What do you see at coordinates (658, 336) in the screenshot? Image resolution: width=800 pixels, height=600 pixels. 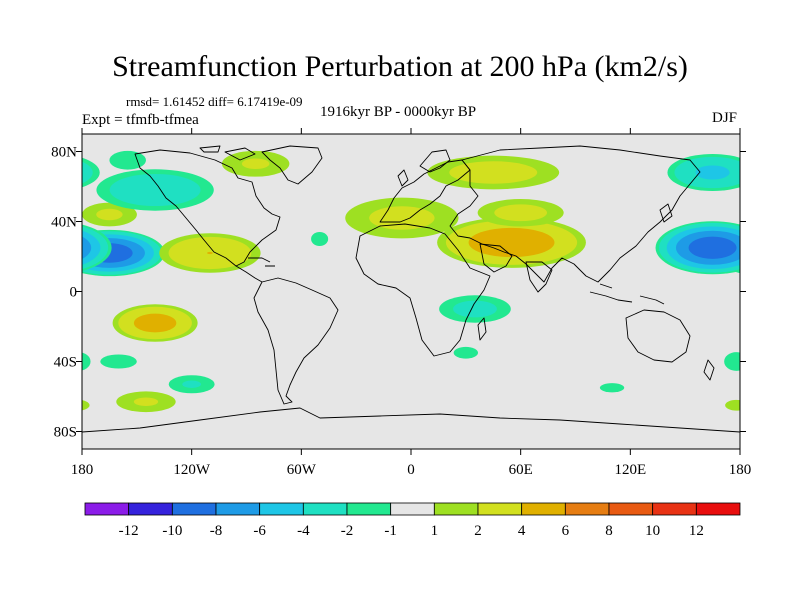 I see `coastline-australia` at bounding box center [658, 336].